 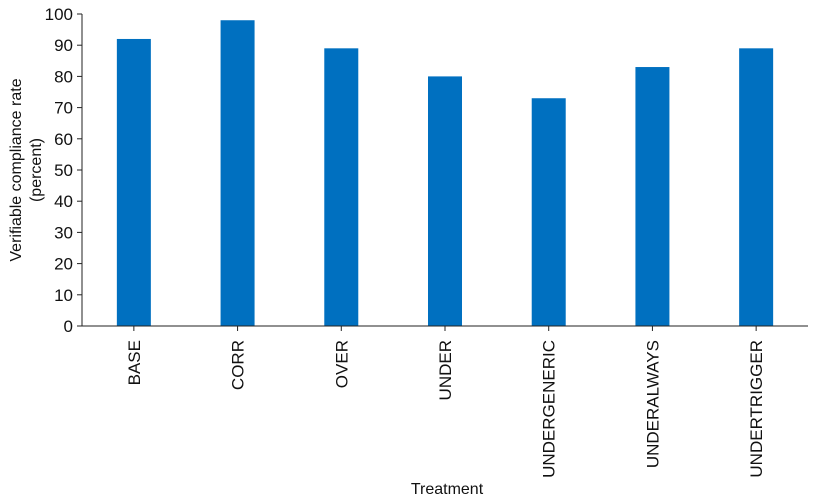 I want to click on bar-base, so click(x=133, y=182).